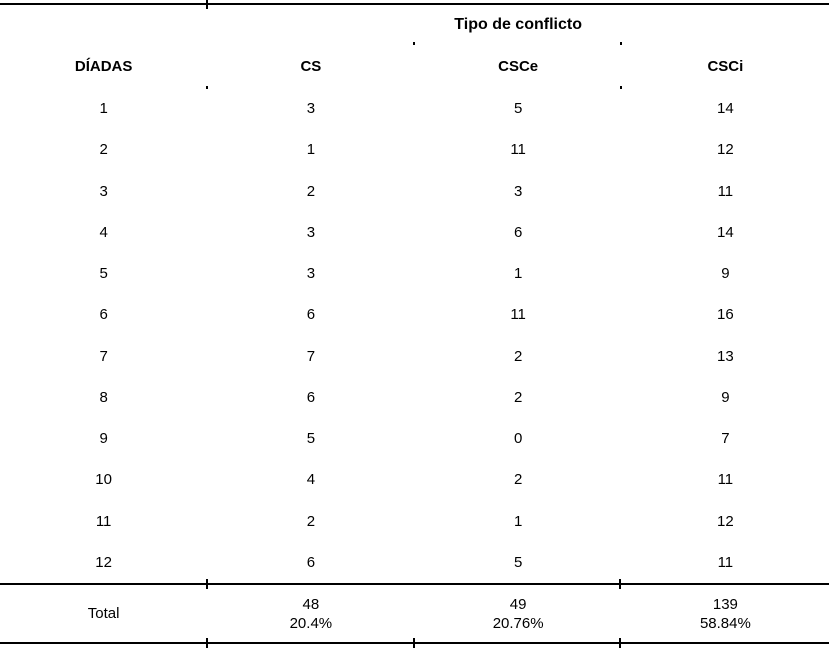 This screenshot has width=829, height=649. Describe the element at coordinates (103, 66) in the screenshot. I see `col-header-diadas: DÍADAS` at that location.